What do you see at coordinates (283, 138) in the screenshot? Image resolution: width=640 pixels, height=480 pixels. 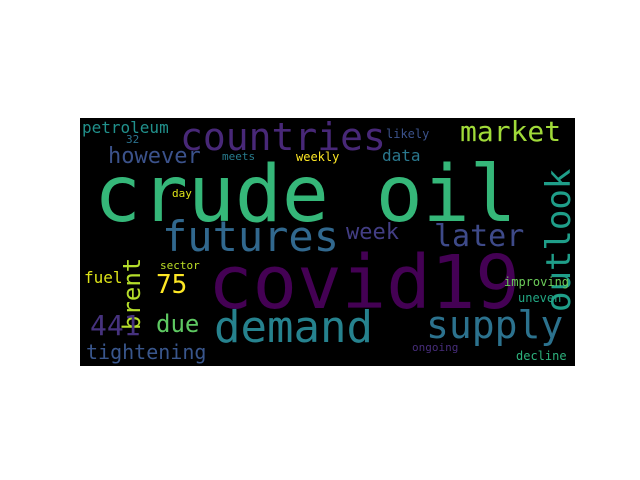 I see `word-countries: countries` at bounding box center [283, 138].